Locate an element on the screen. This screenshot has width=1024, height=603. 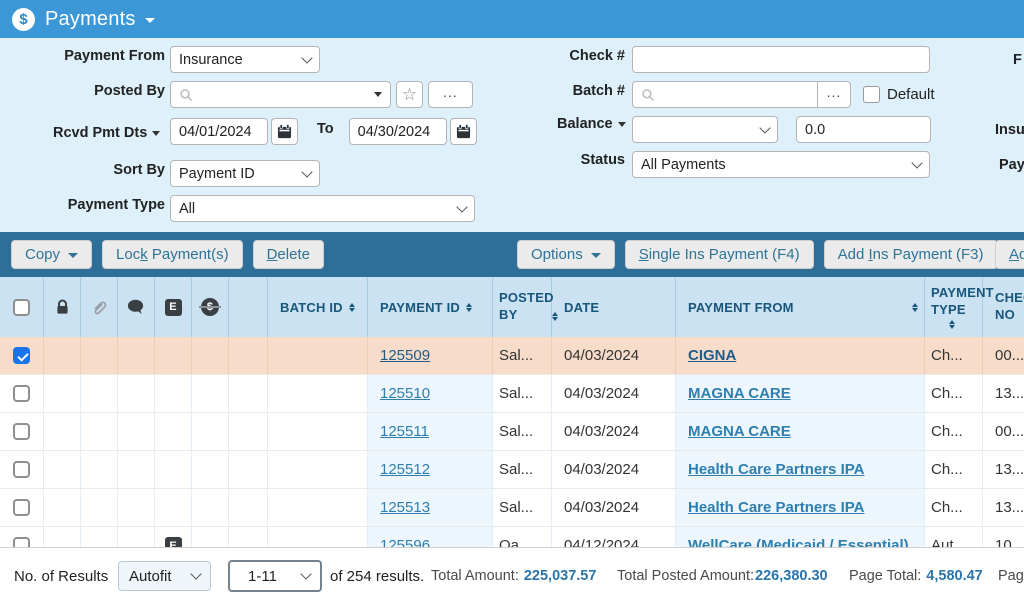
check-number-input is located at coordinates (781, 59).